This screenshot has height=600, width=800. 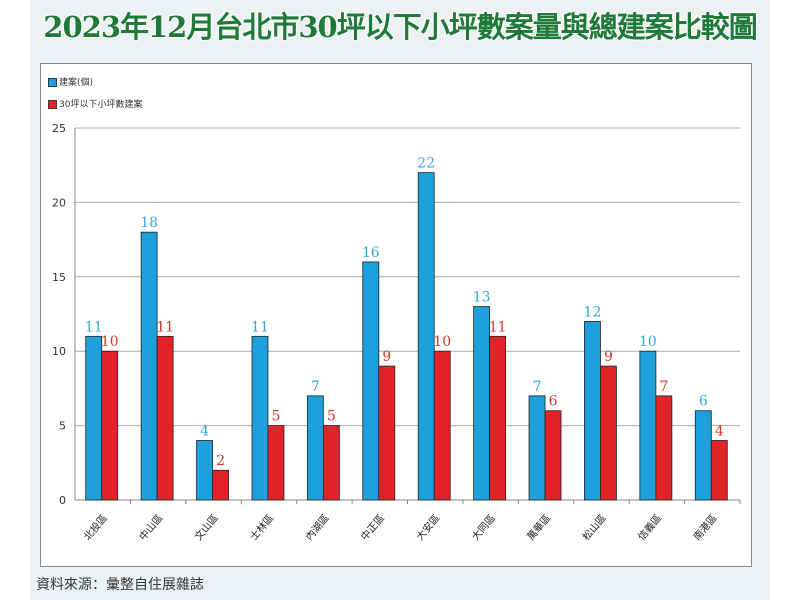 What do you see at coordinates (101, 105) in the screenshot?
I see `legend-label: 30坪以下小坪數建案` at bounding box center [101, 105].